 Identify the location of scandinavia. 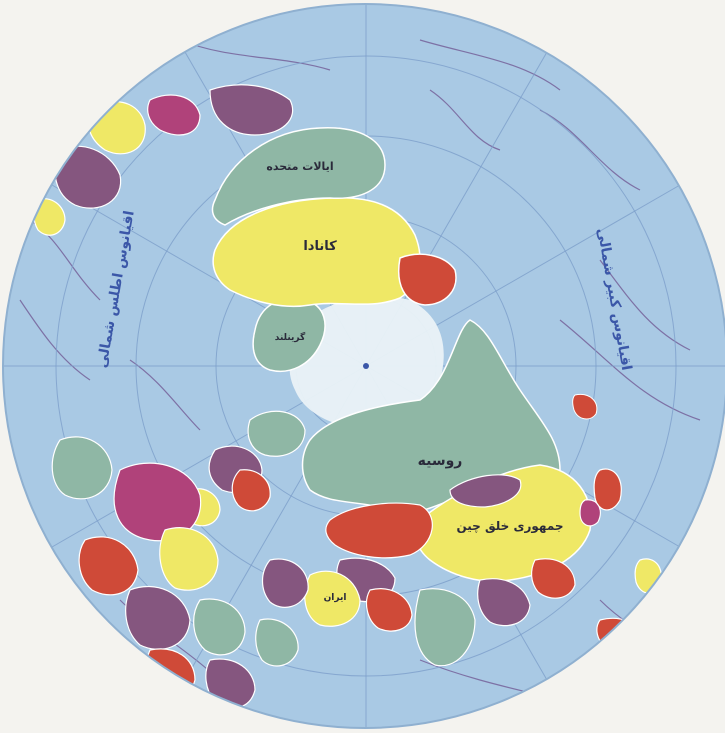
(276, 433).